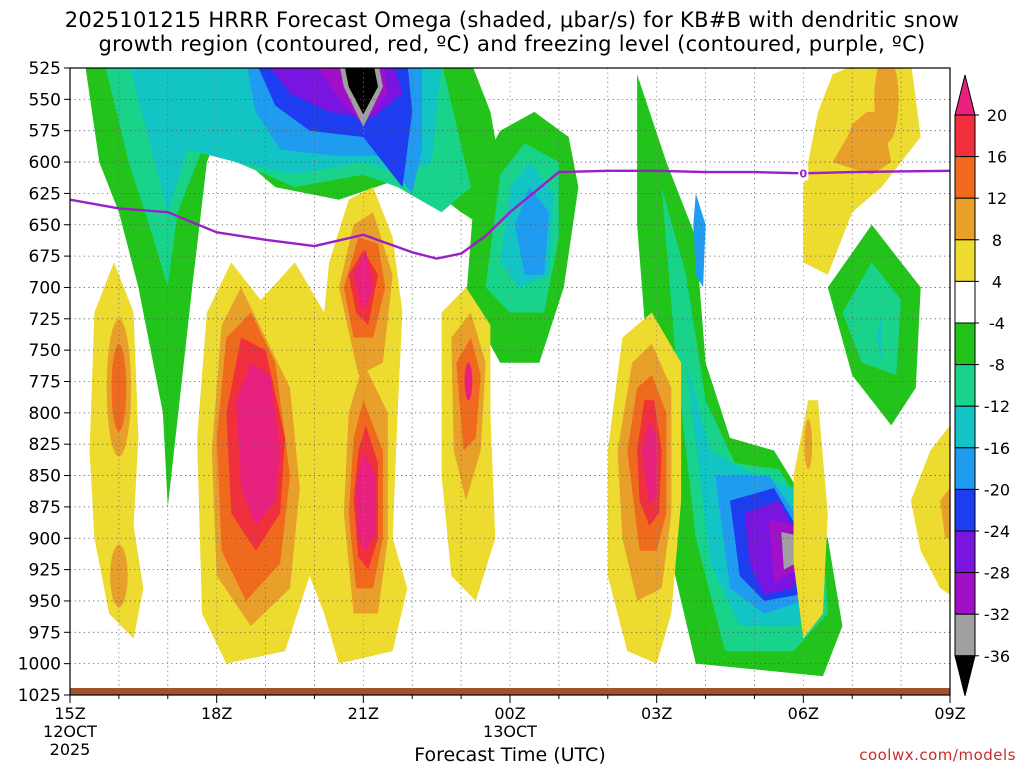 The image size is (1024, 768). What do you see at coordinates (45, 69) in the screenshot?
I see `y-tick-label-525: 525` at bounding box center [45, 69].